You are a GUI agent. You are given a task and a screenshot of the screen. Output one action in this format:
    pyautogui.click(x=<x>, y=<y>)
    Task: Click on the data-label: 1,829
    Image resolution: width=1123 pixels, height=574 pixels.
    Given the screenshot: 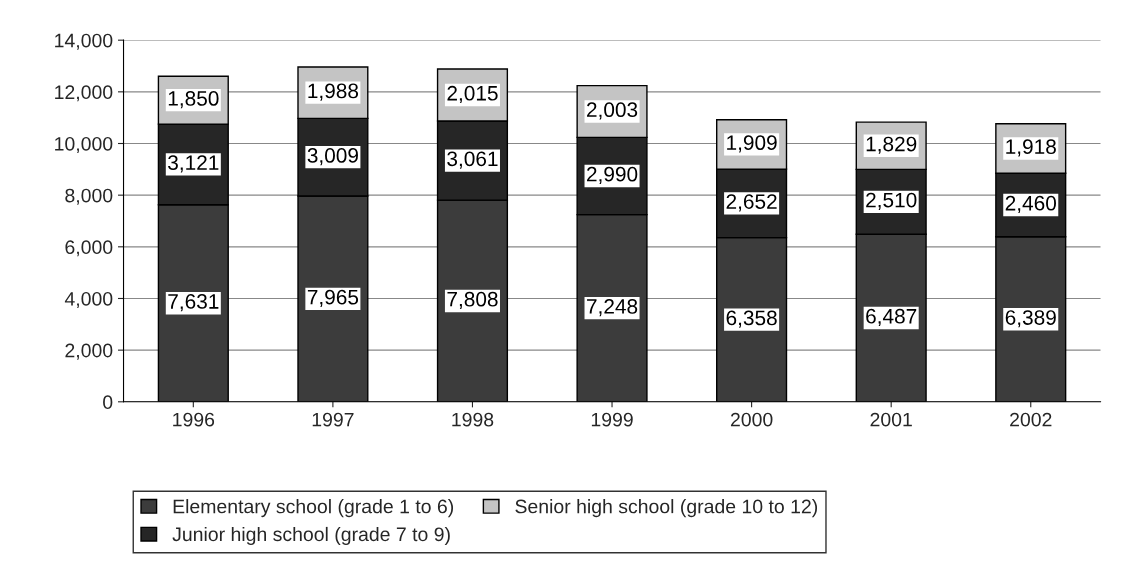 What is the action you would take?
    pyautogui.click(x=891, y=145)
    